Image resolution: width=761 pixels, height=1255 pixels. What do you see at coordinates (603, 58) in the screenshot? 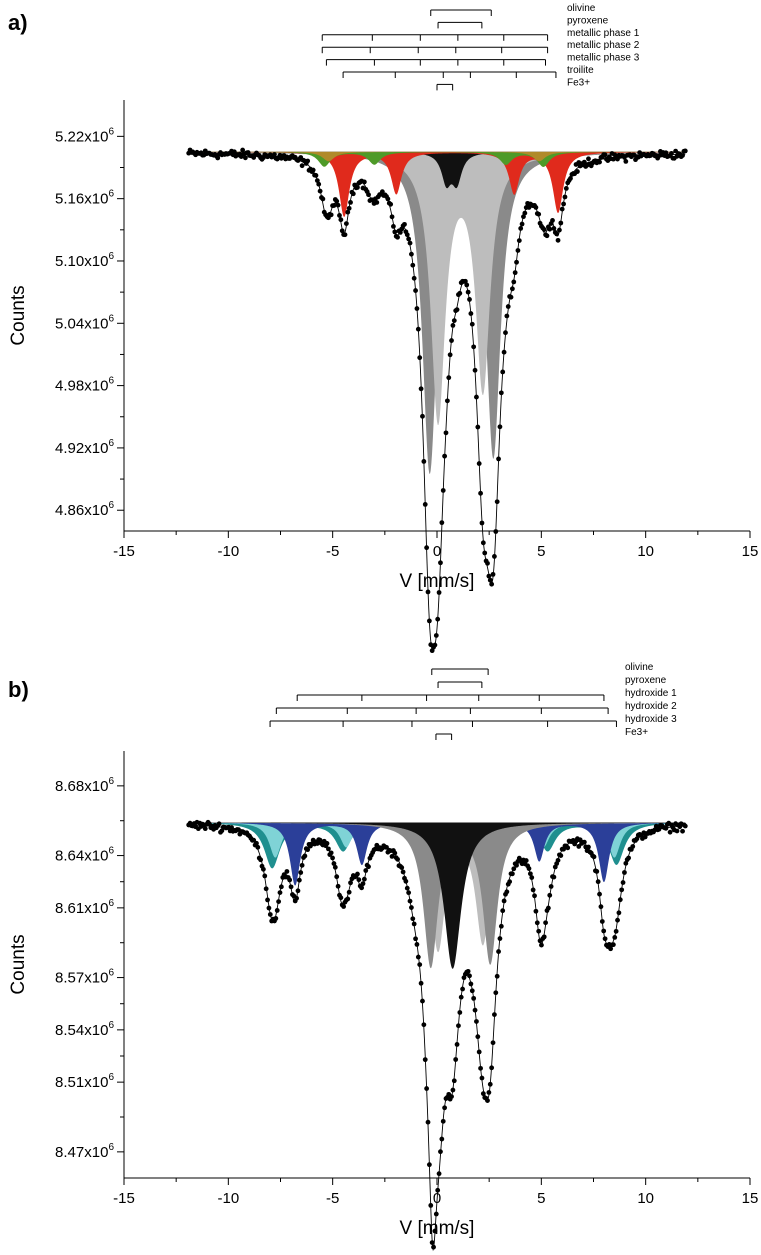
I see `legend-label: metallic phase 3` at bounding box center [603, 58].